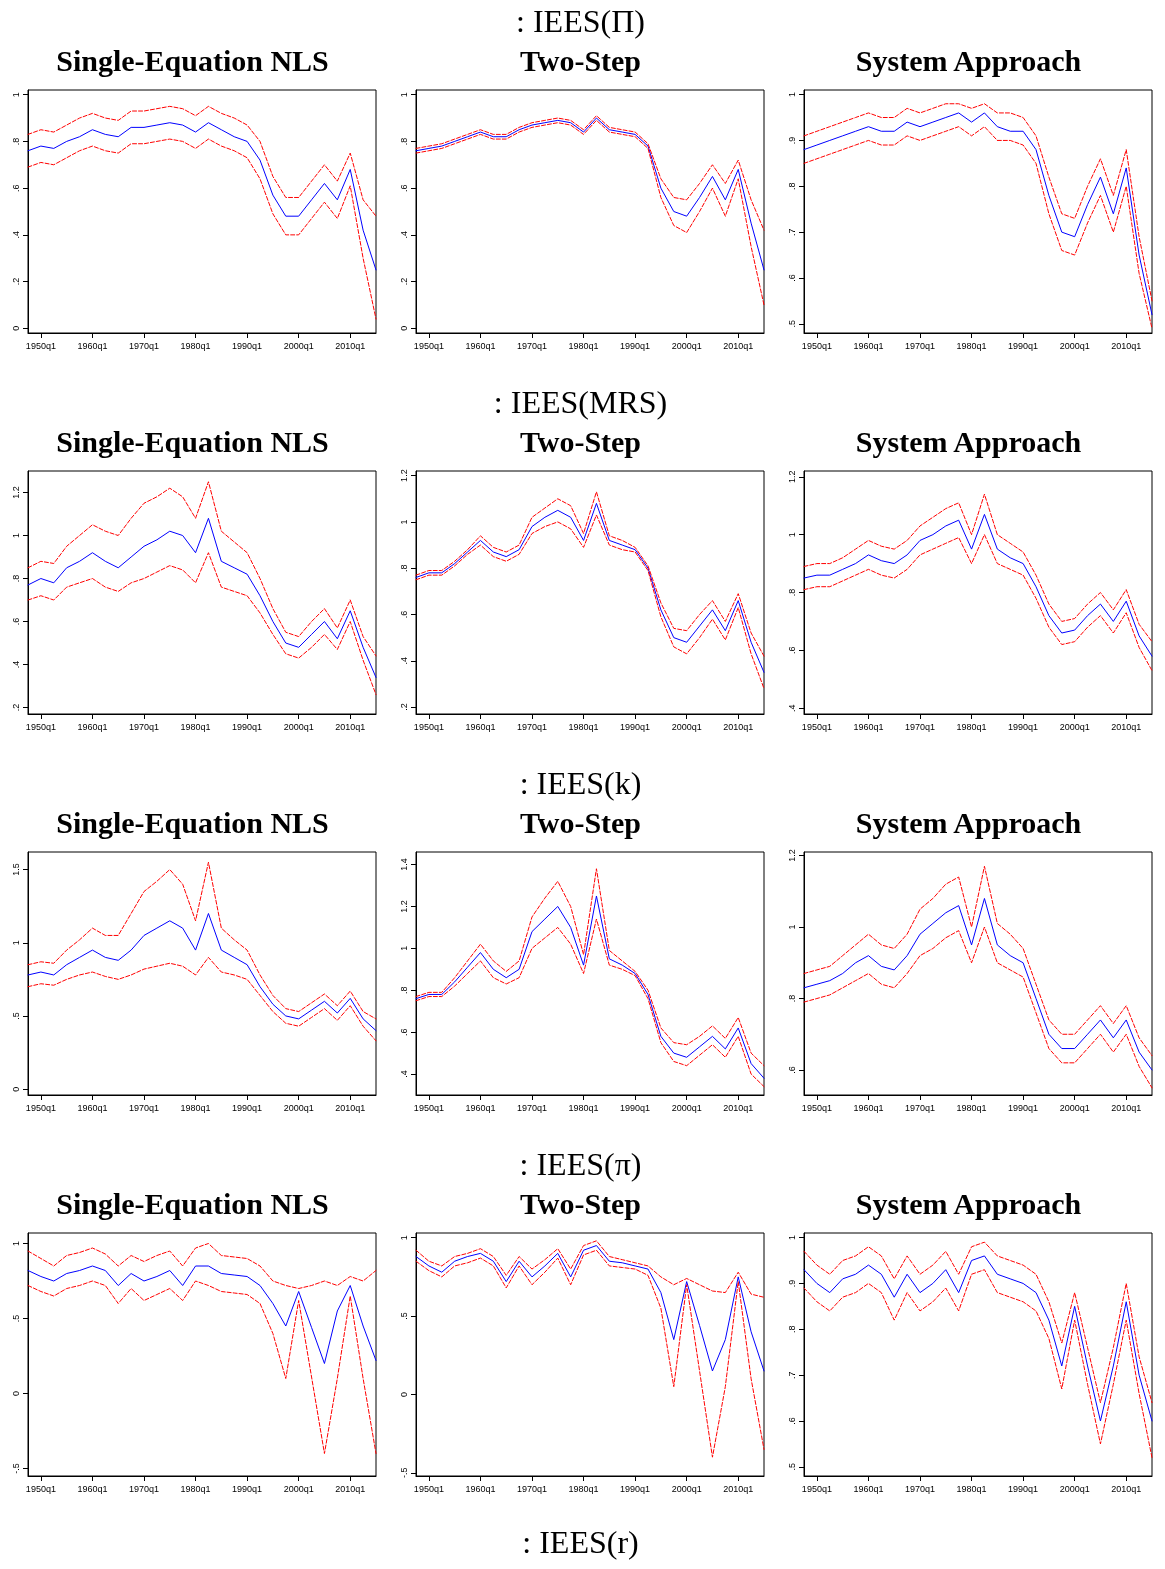  Describe the element at coordinates (403, 864) in the screenshot. I see `y-tick-label: 1.4` at that location.